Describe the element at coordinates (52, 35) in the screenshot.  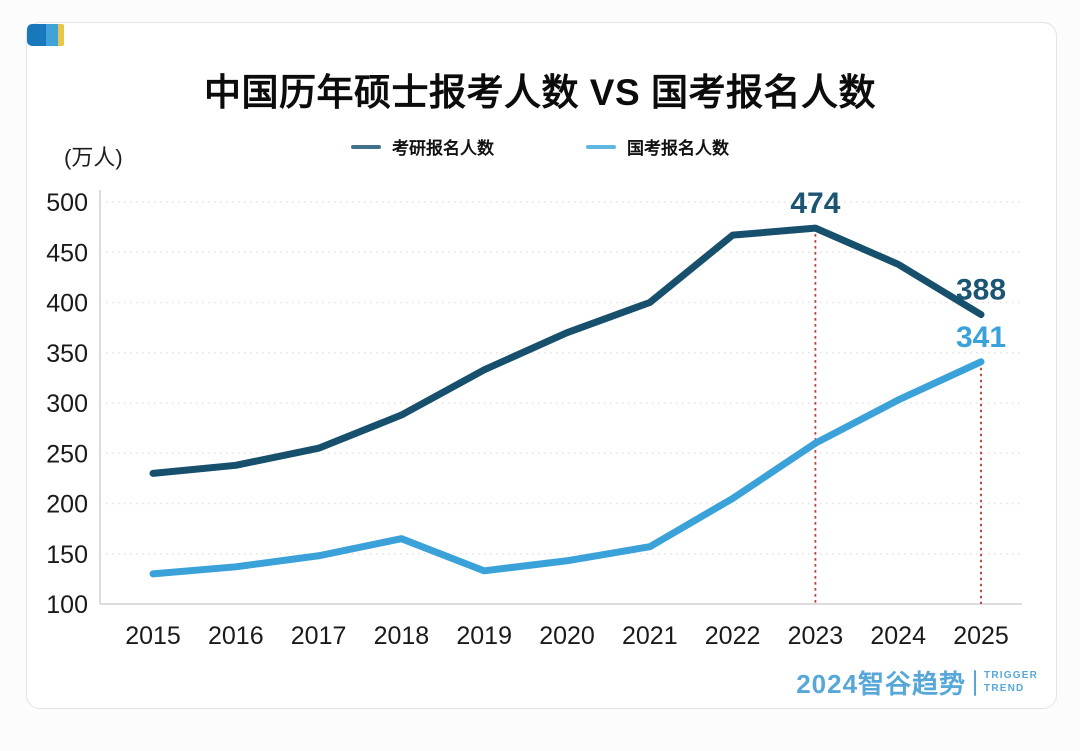
I see `corner-icon-light-blue-block` at that location.